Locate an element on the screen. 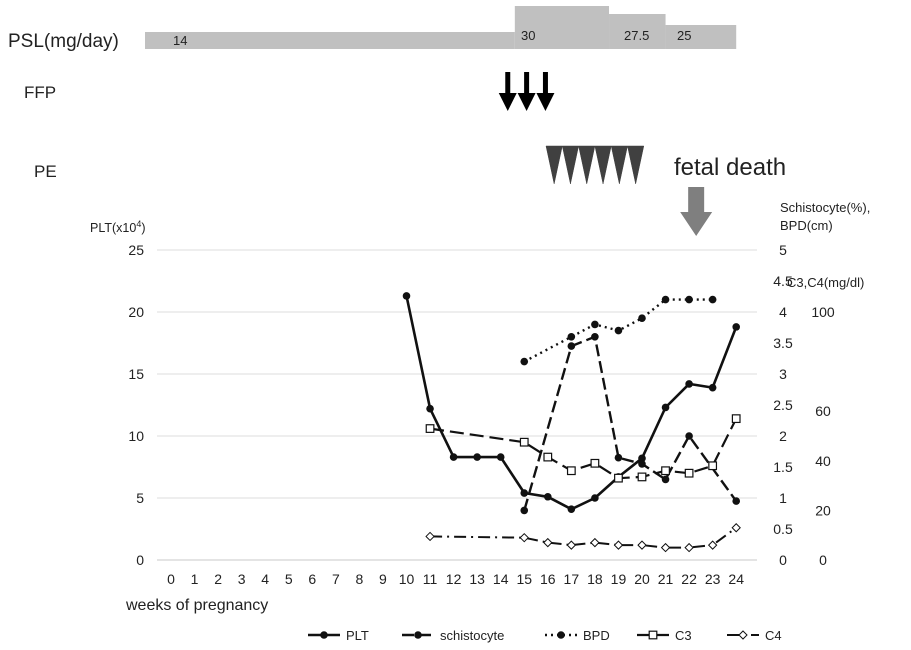 This screenshot has width=911, height=650. series-bpd is located at coordinates (618, 330).